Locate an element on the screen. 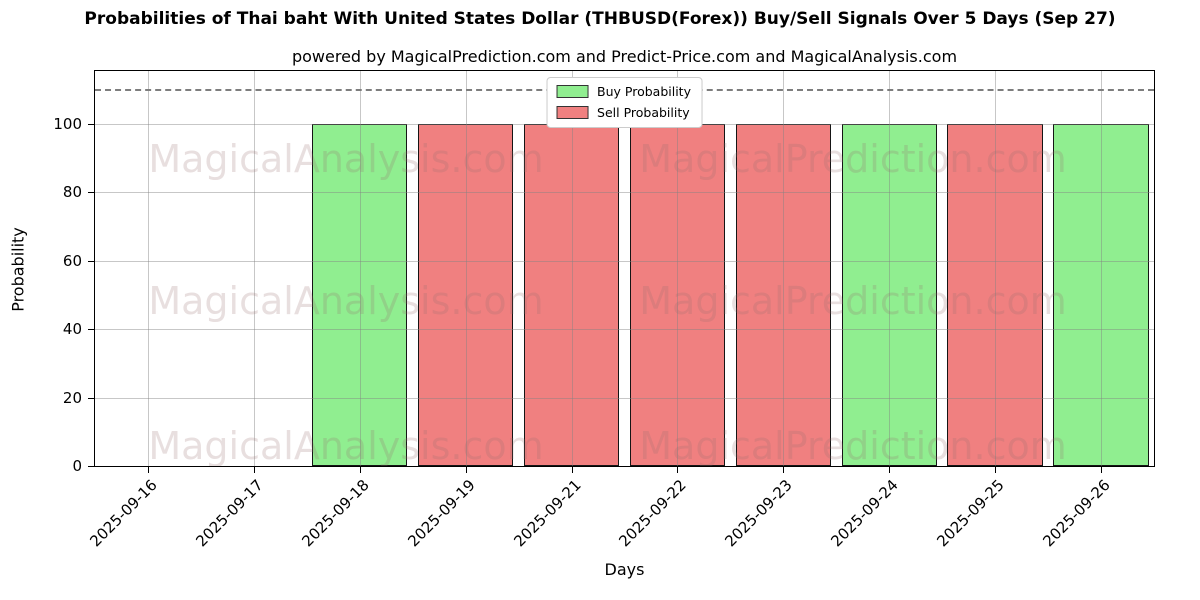  y-tick-label: 60 is located at coordinates (72, 260).